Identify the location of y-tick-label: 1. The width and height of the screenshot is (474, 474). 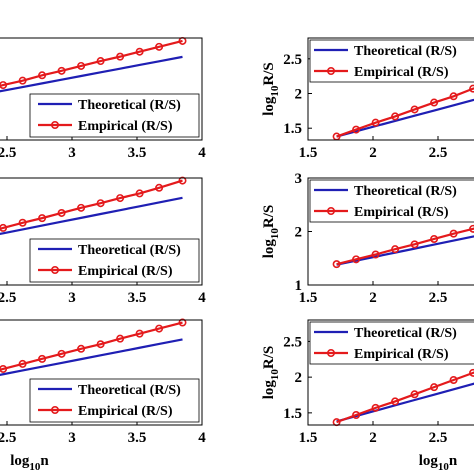
(299, 286).